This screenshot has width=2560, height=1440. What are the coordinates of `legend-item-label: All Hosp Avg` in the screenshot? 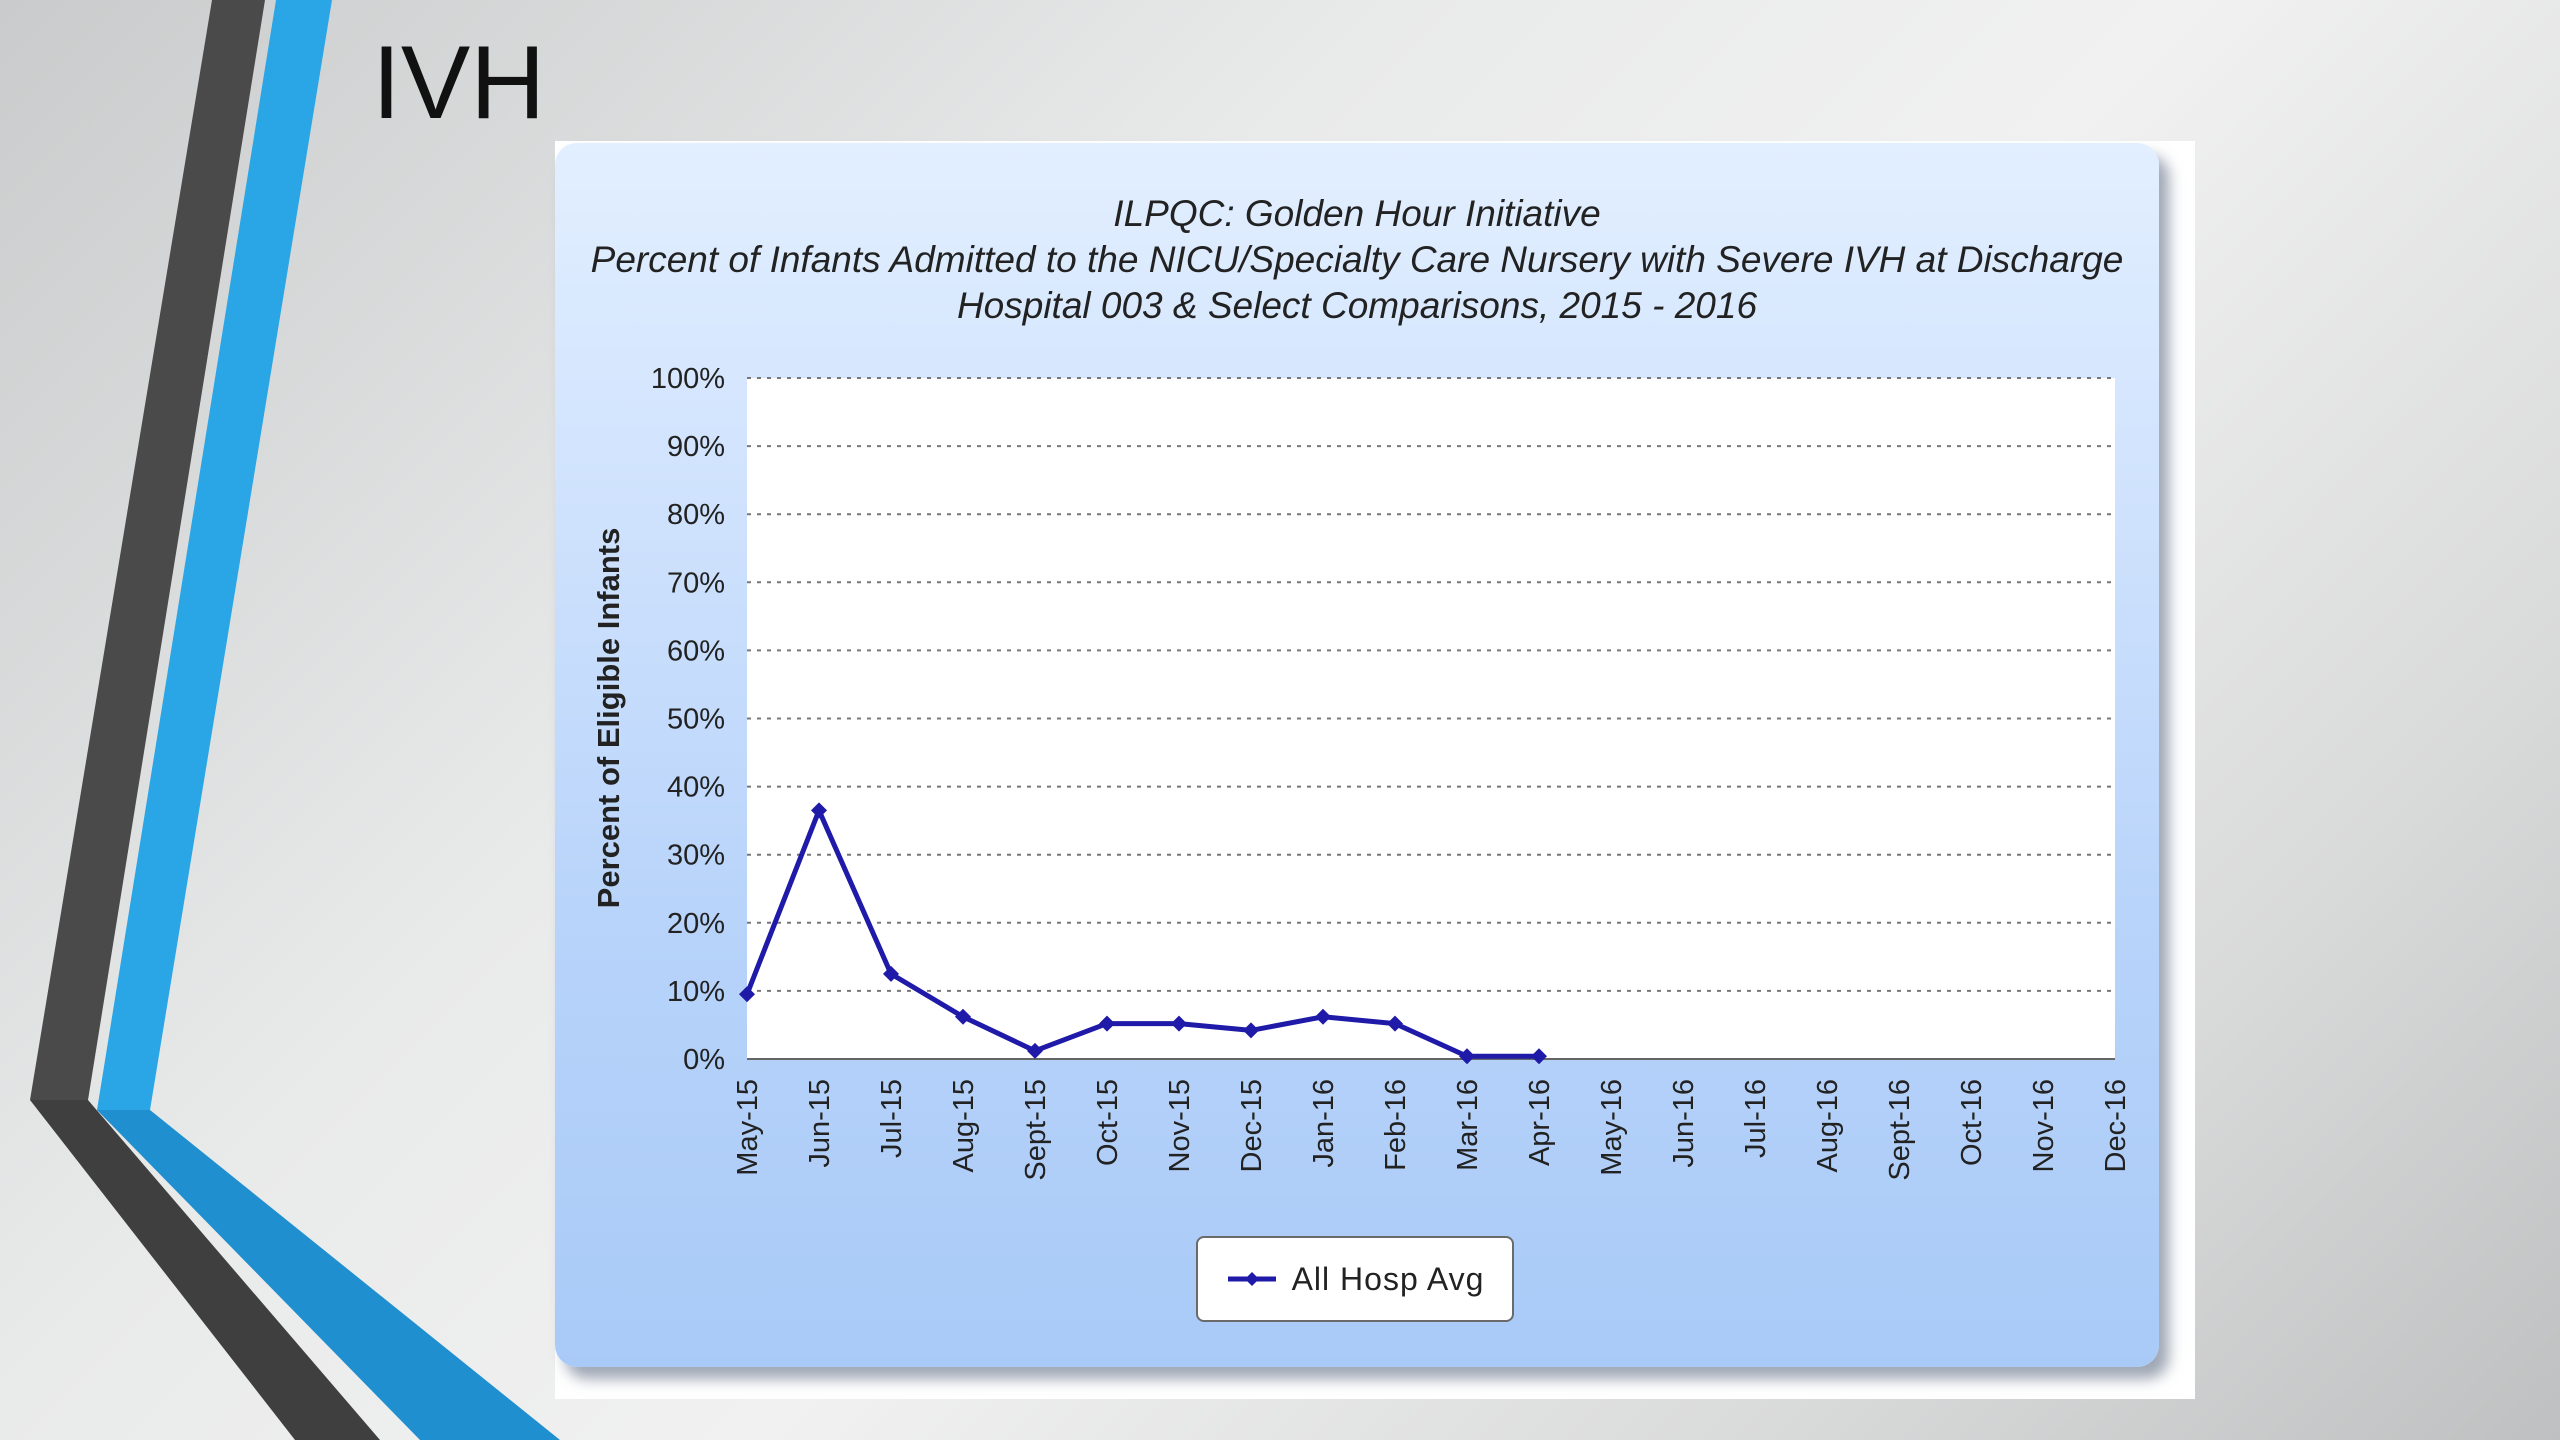 It's located at (1388, 1278).